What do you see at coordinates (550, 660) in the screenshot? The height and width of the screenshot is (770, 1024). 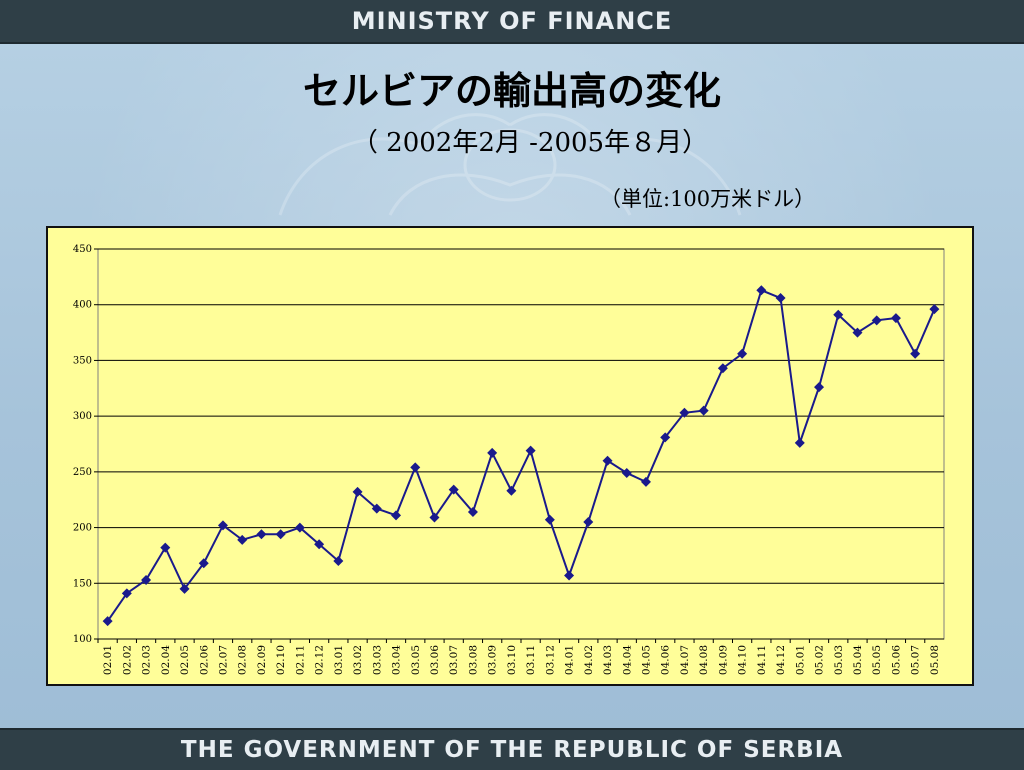 I see `x-tick-label: 03.12` at bounding box center [550, 660].